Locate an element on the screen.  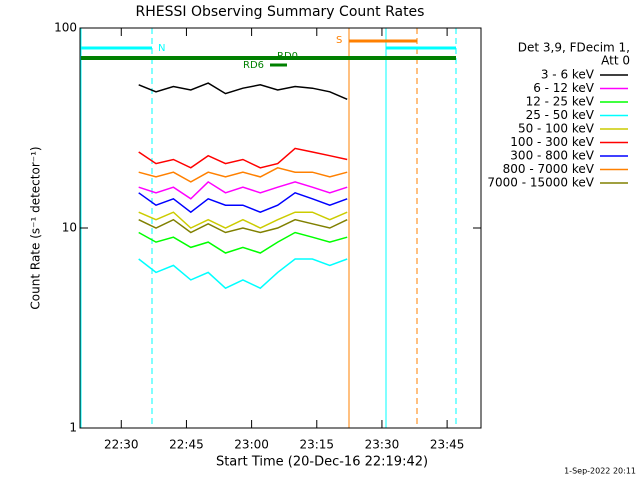
x-tick-label: 23:15 is located at coordinates (316, 445).